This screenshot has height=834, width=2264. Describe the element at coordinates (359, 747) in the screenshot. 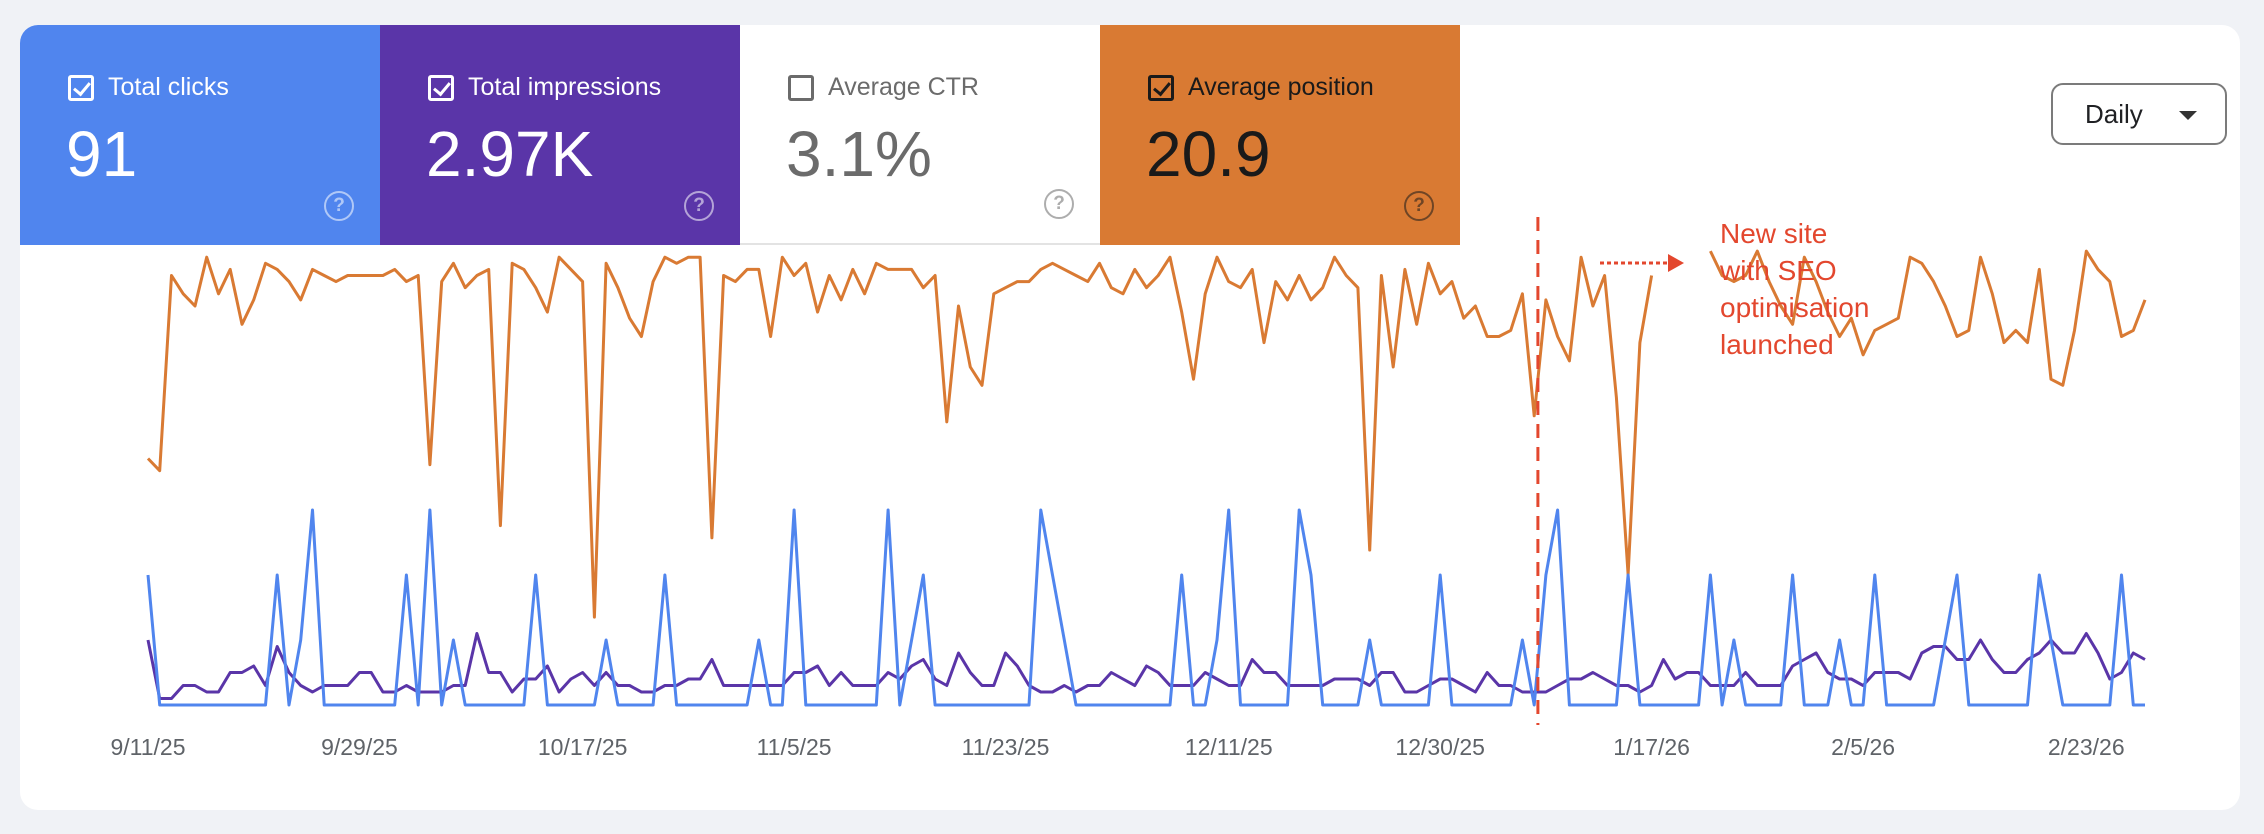

I see `x-tick-label: 9/29/25` at that location.